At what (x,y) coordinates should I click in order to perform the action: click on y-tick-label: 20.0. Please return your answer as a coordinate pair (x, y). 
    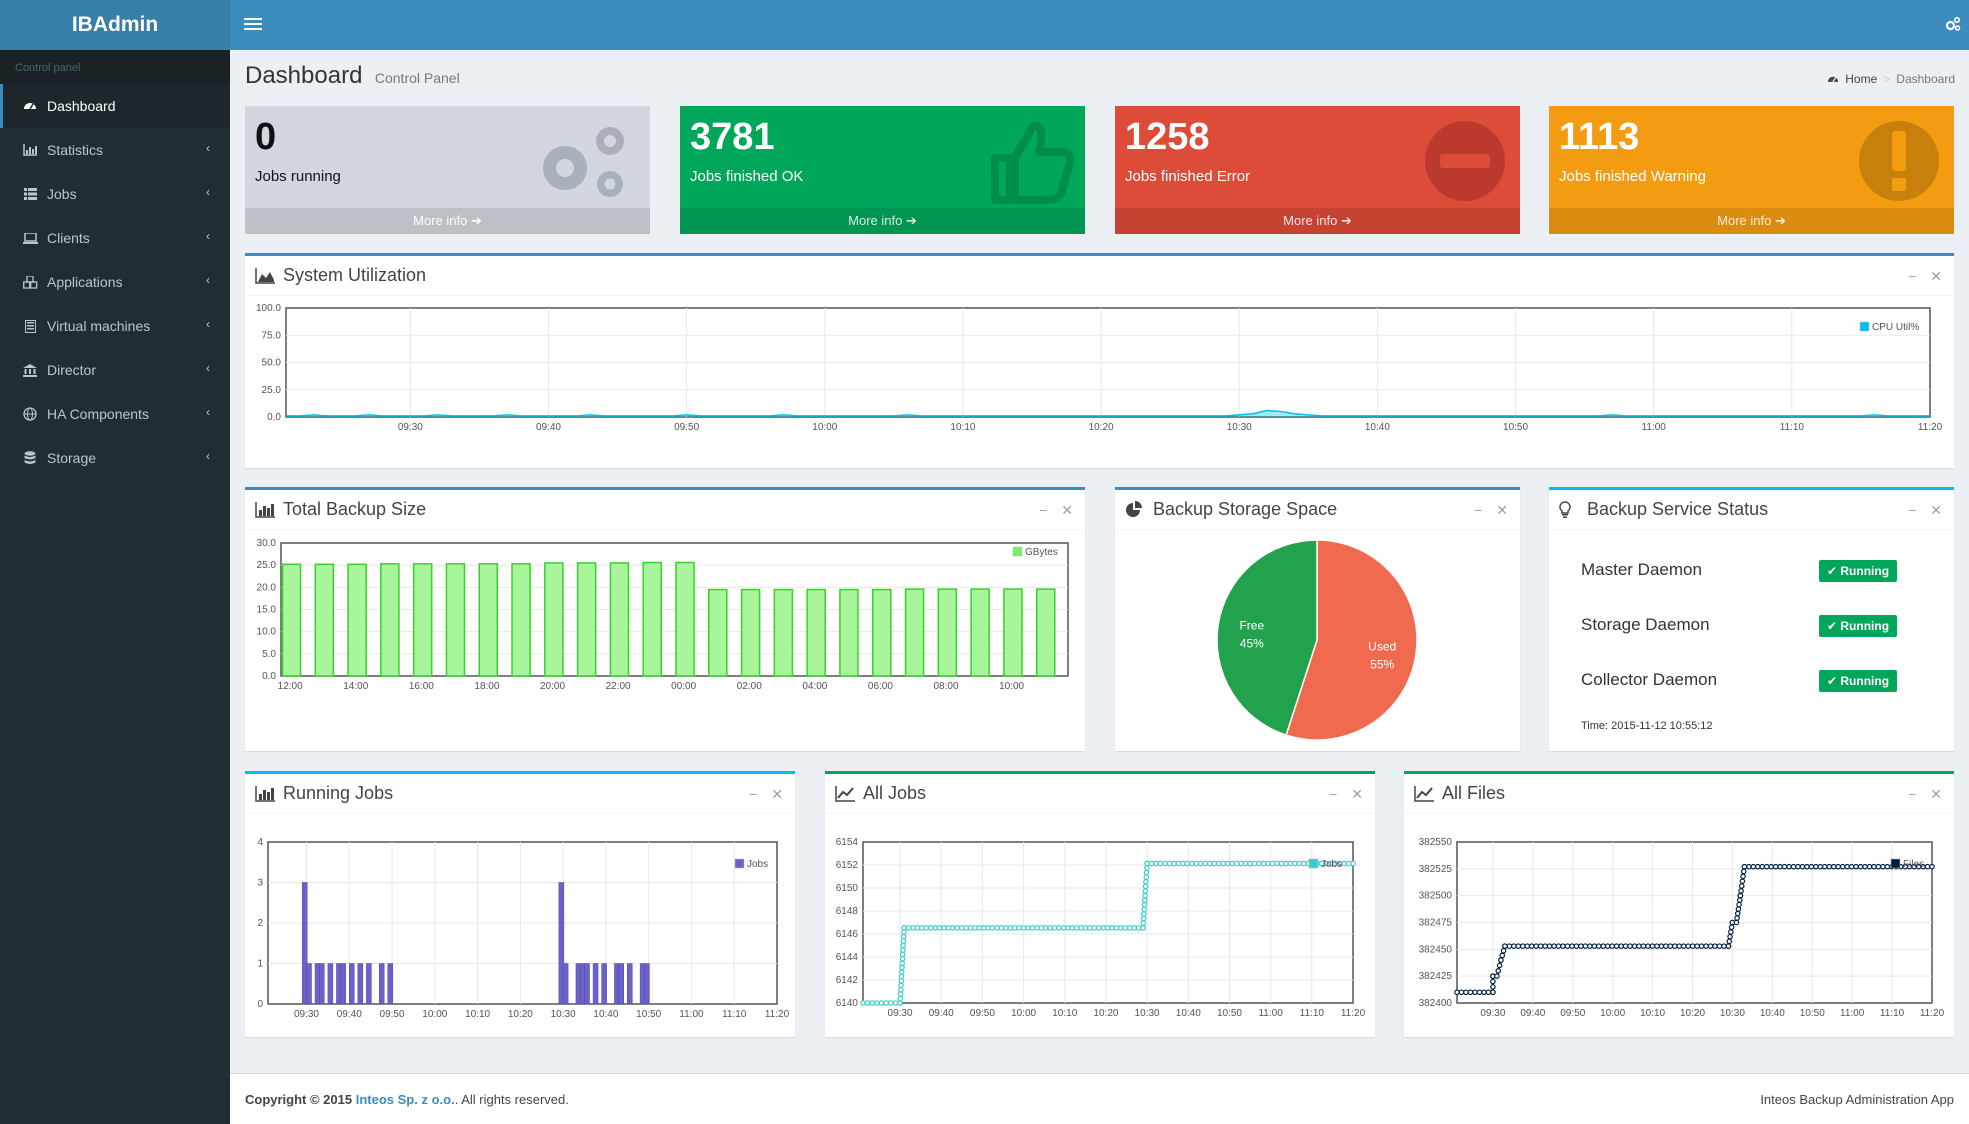
    Looking at the image, I should click on (267, 587).